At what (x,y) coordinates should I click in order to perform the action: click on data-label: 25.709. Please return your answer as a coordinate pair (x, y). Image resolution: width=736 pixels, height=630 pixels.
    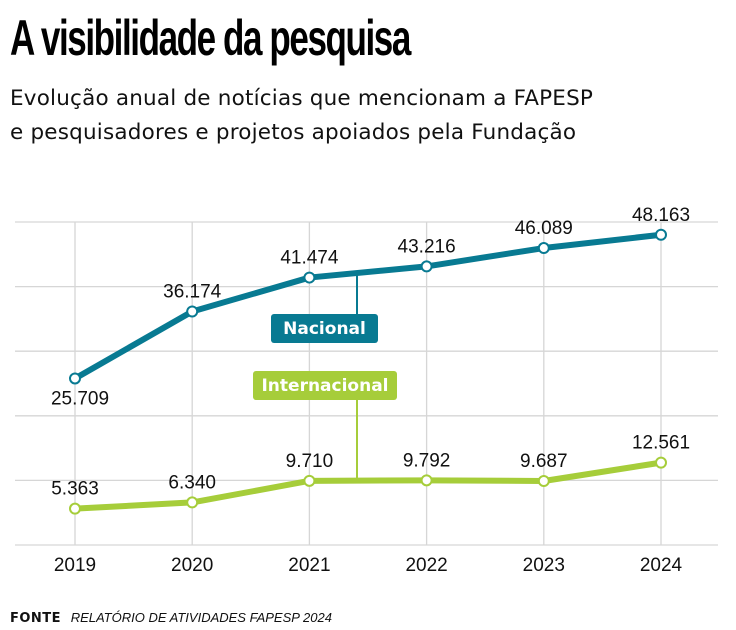
    Looking at the image, I should click on (80, 398).